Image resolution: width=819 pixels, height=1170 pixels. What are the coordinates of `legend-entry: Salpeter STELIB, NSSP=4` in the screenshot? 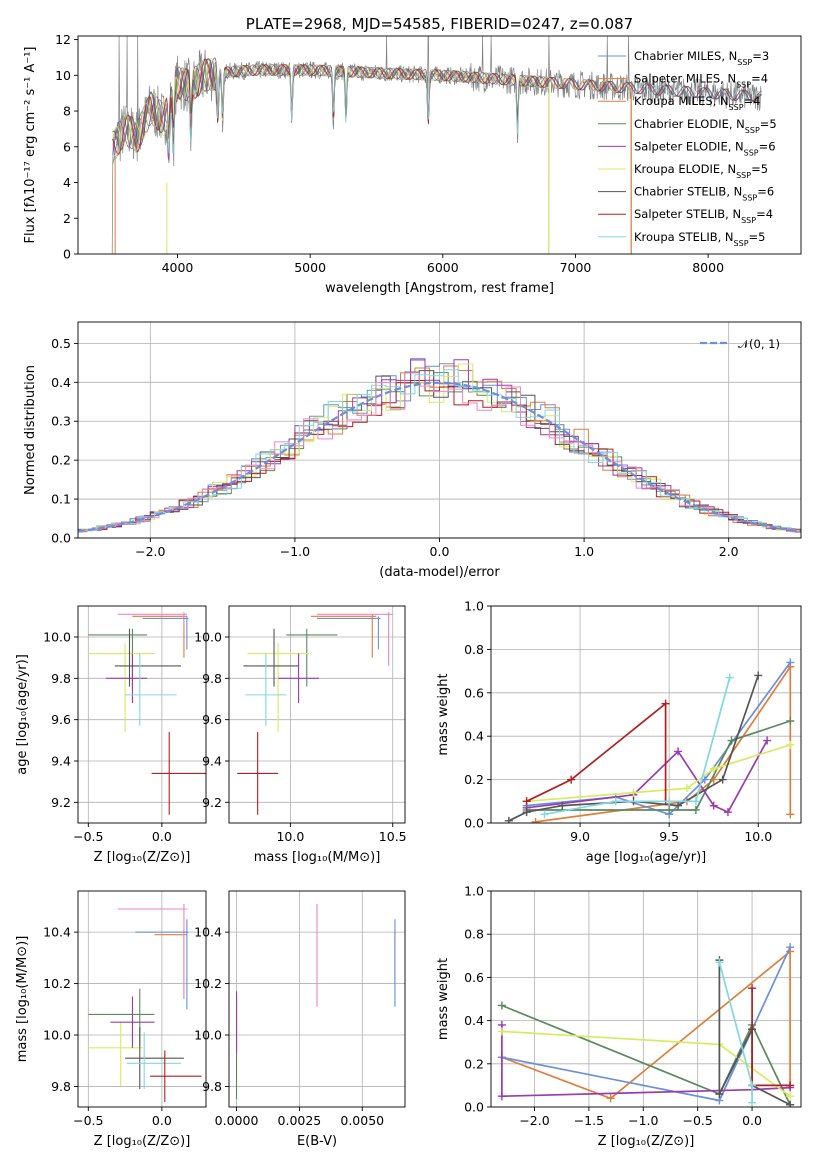 It's located at (703, 216).